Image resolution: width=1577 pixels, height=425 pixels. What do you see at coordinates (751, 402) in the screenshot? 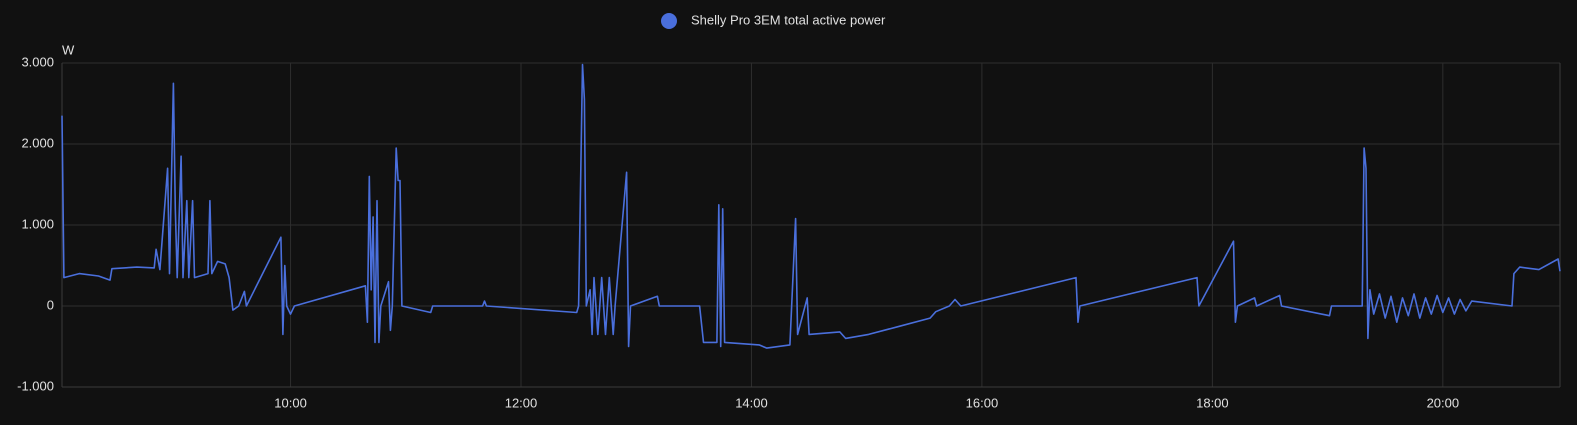
I see `x-tick-label: 14:00` at bounding box center [751, 402].